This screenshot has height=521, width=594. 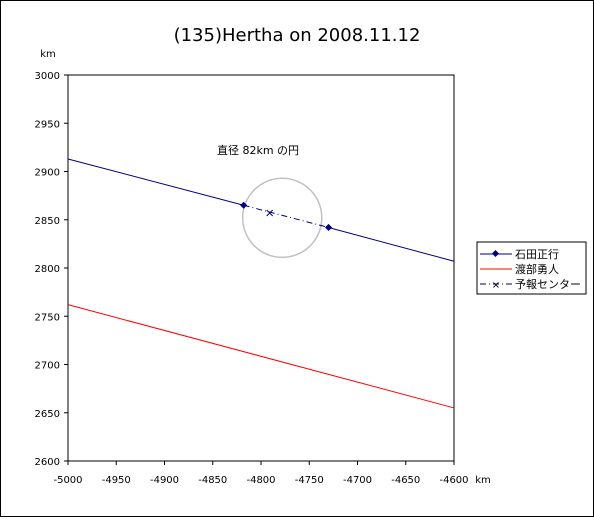 What do you see at coordinates (47, 317) in the screenshot?
I see `y-tick-label: 2750` at bounding box center [47, 317].